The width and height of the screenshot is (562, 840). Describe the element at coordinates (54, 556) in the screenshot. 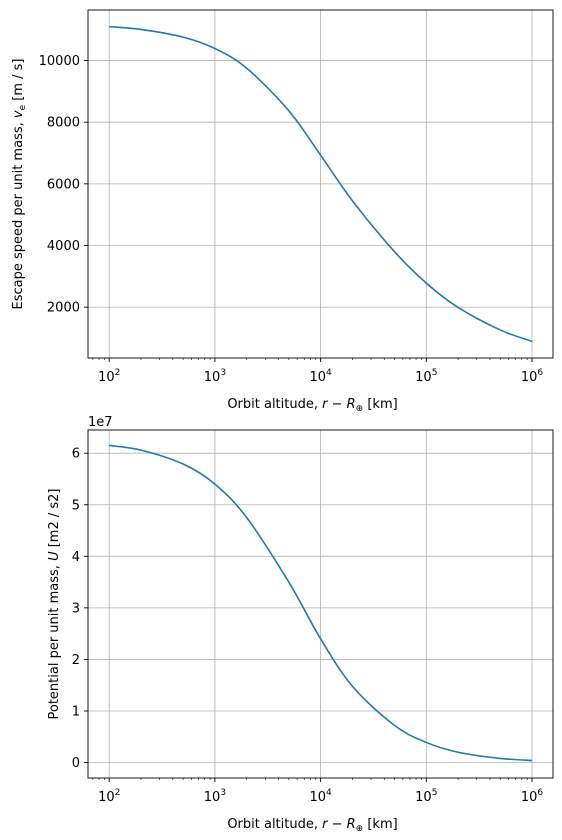

I see `y-axis-label-symbol: U` at that location.